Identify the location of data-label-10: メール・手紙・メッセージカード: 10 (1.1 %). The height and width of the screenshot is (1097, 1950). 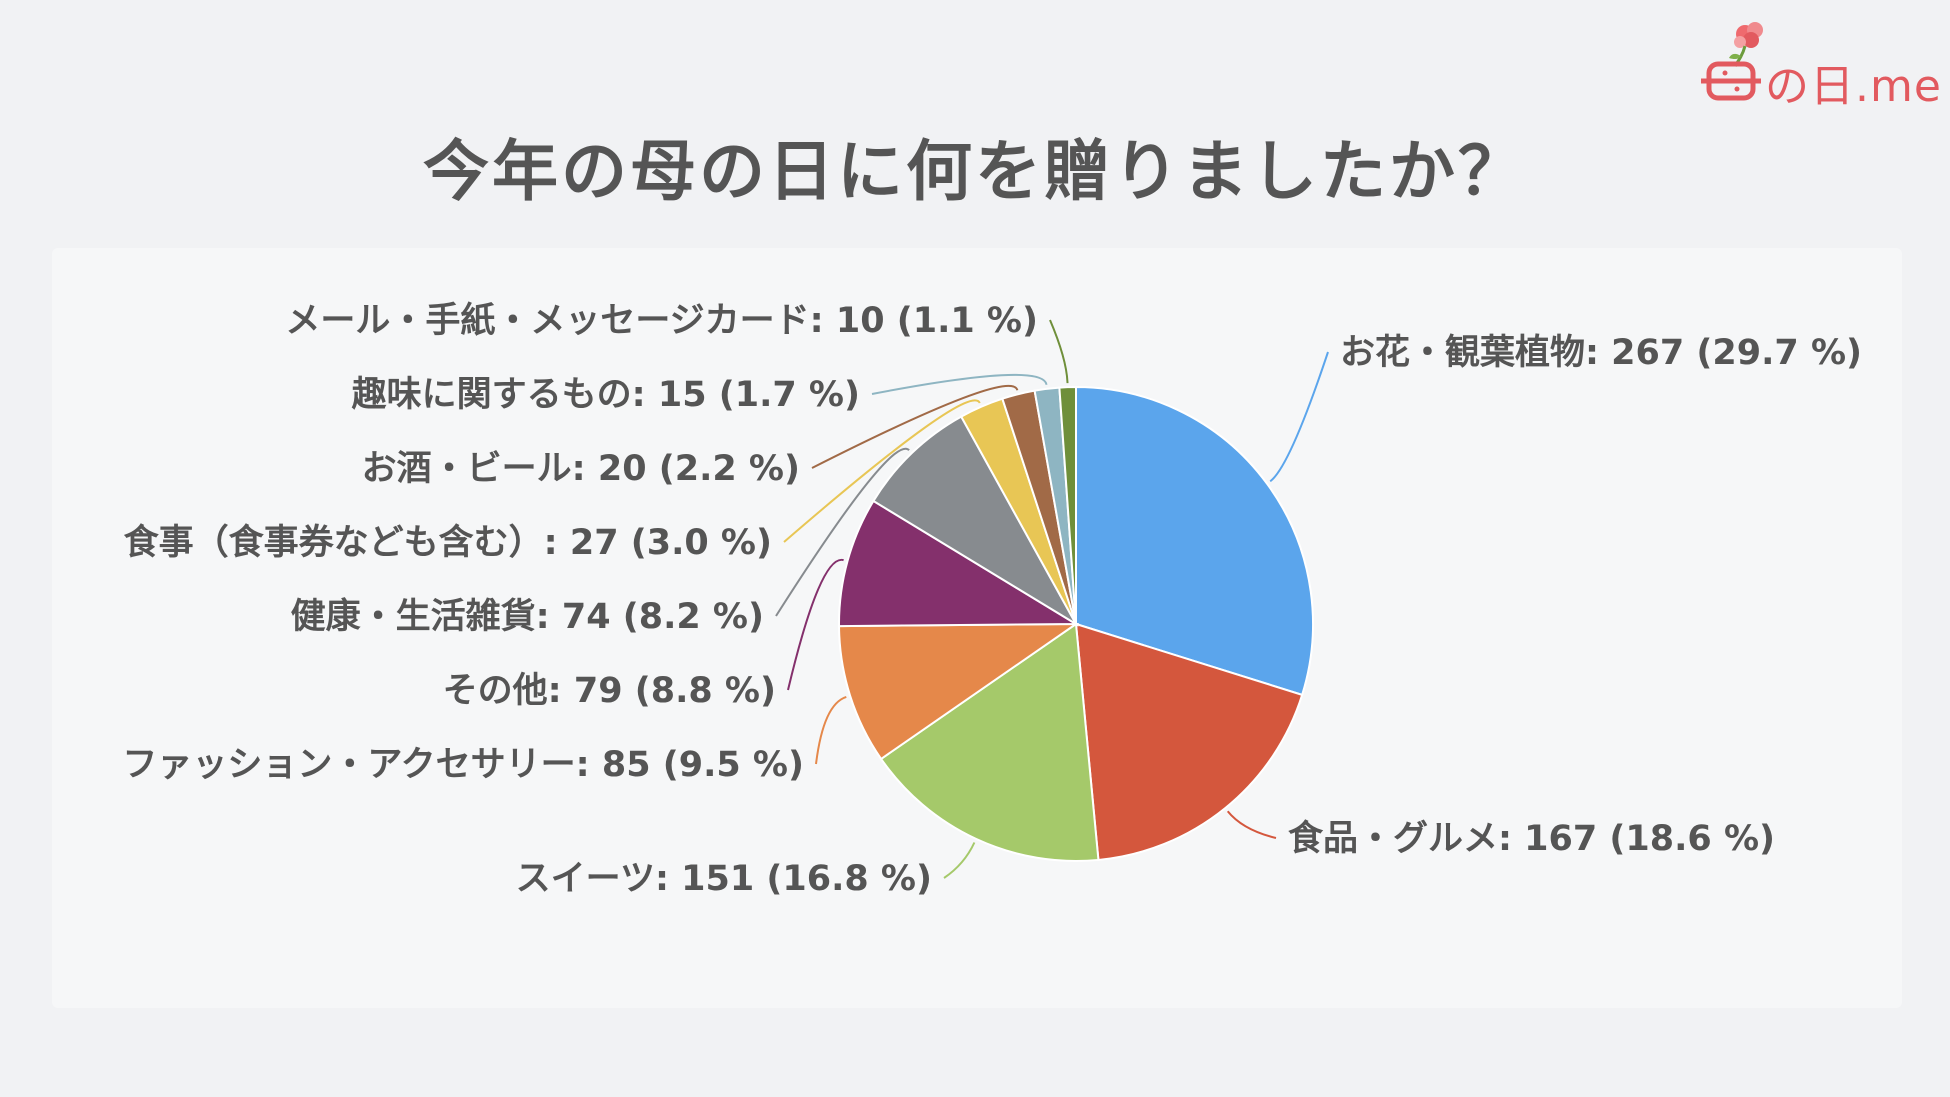
(661, 321).